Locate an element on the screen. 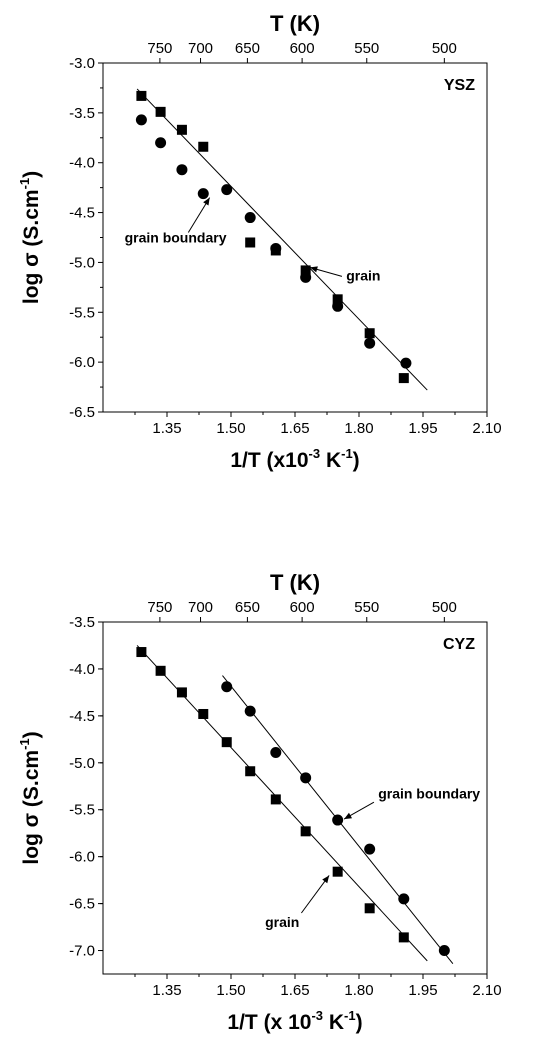  panel-label: CYZ is located at coordinates (459, 644).